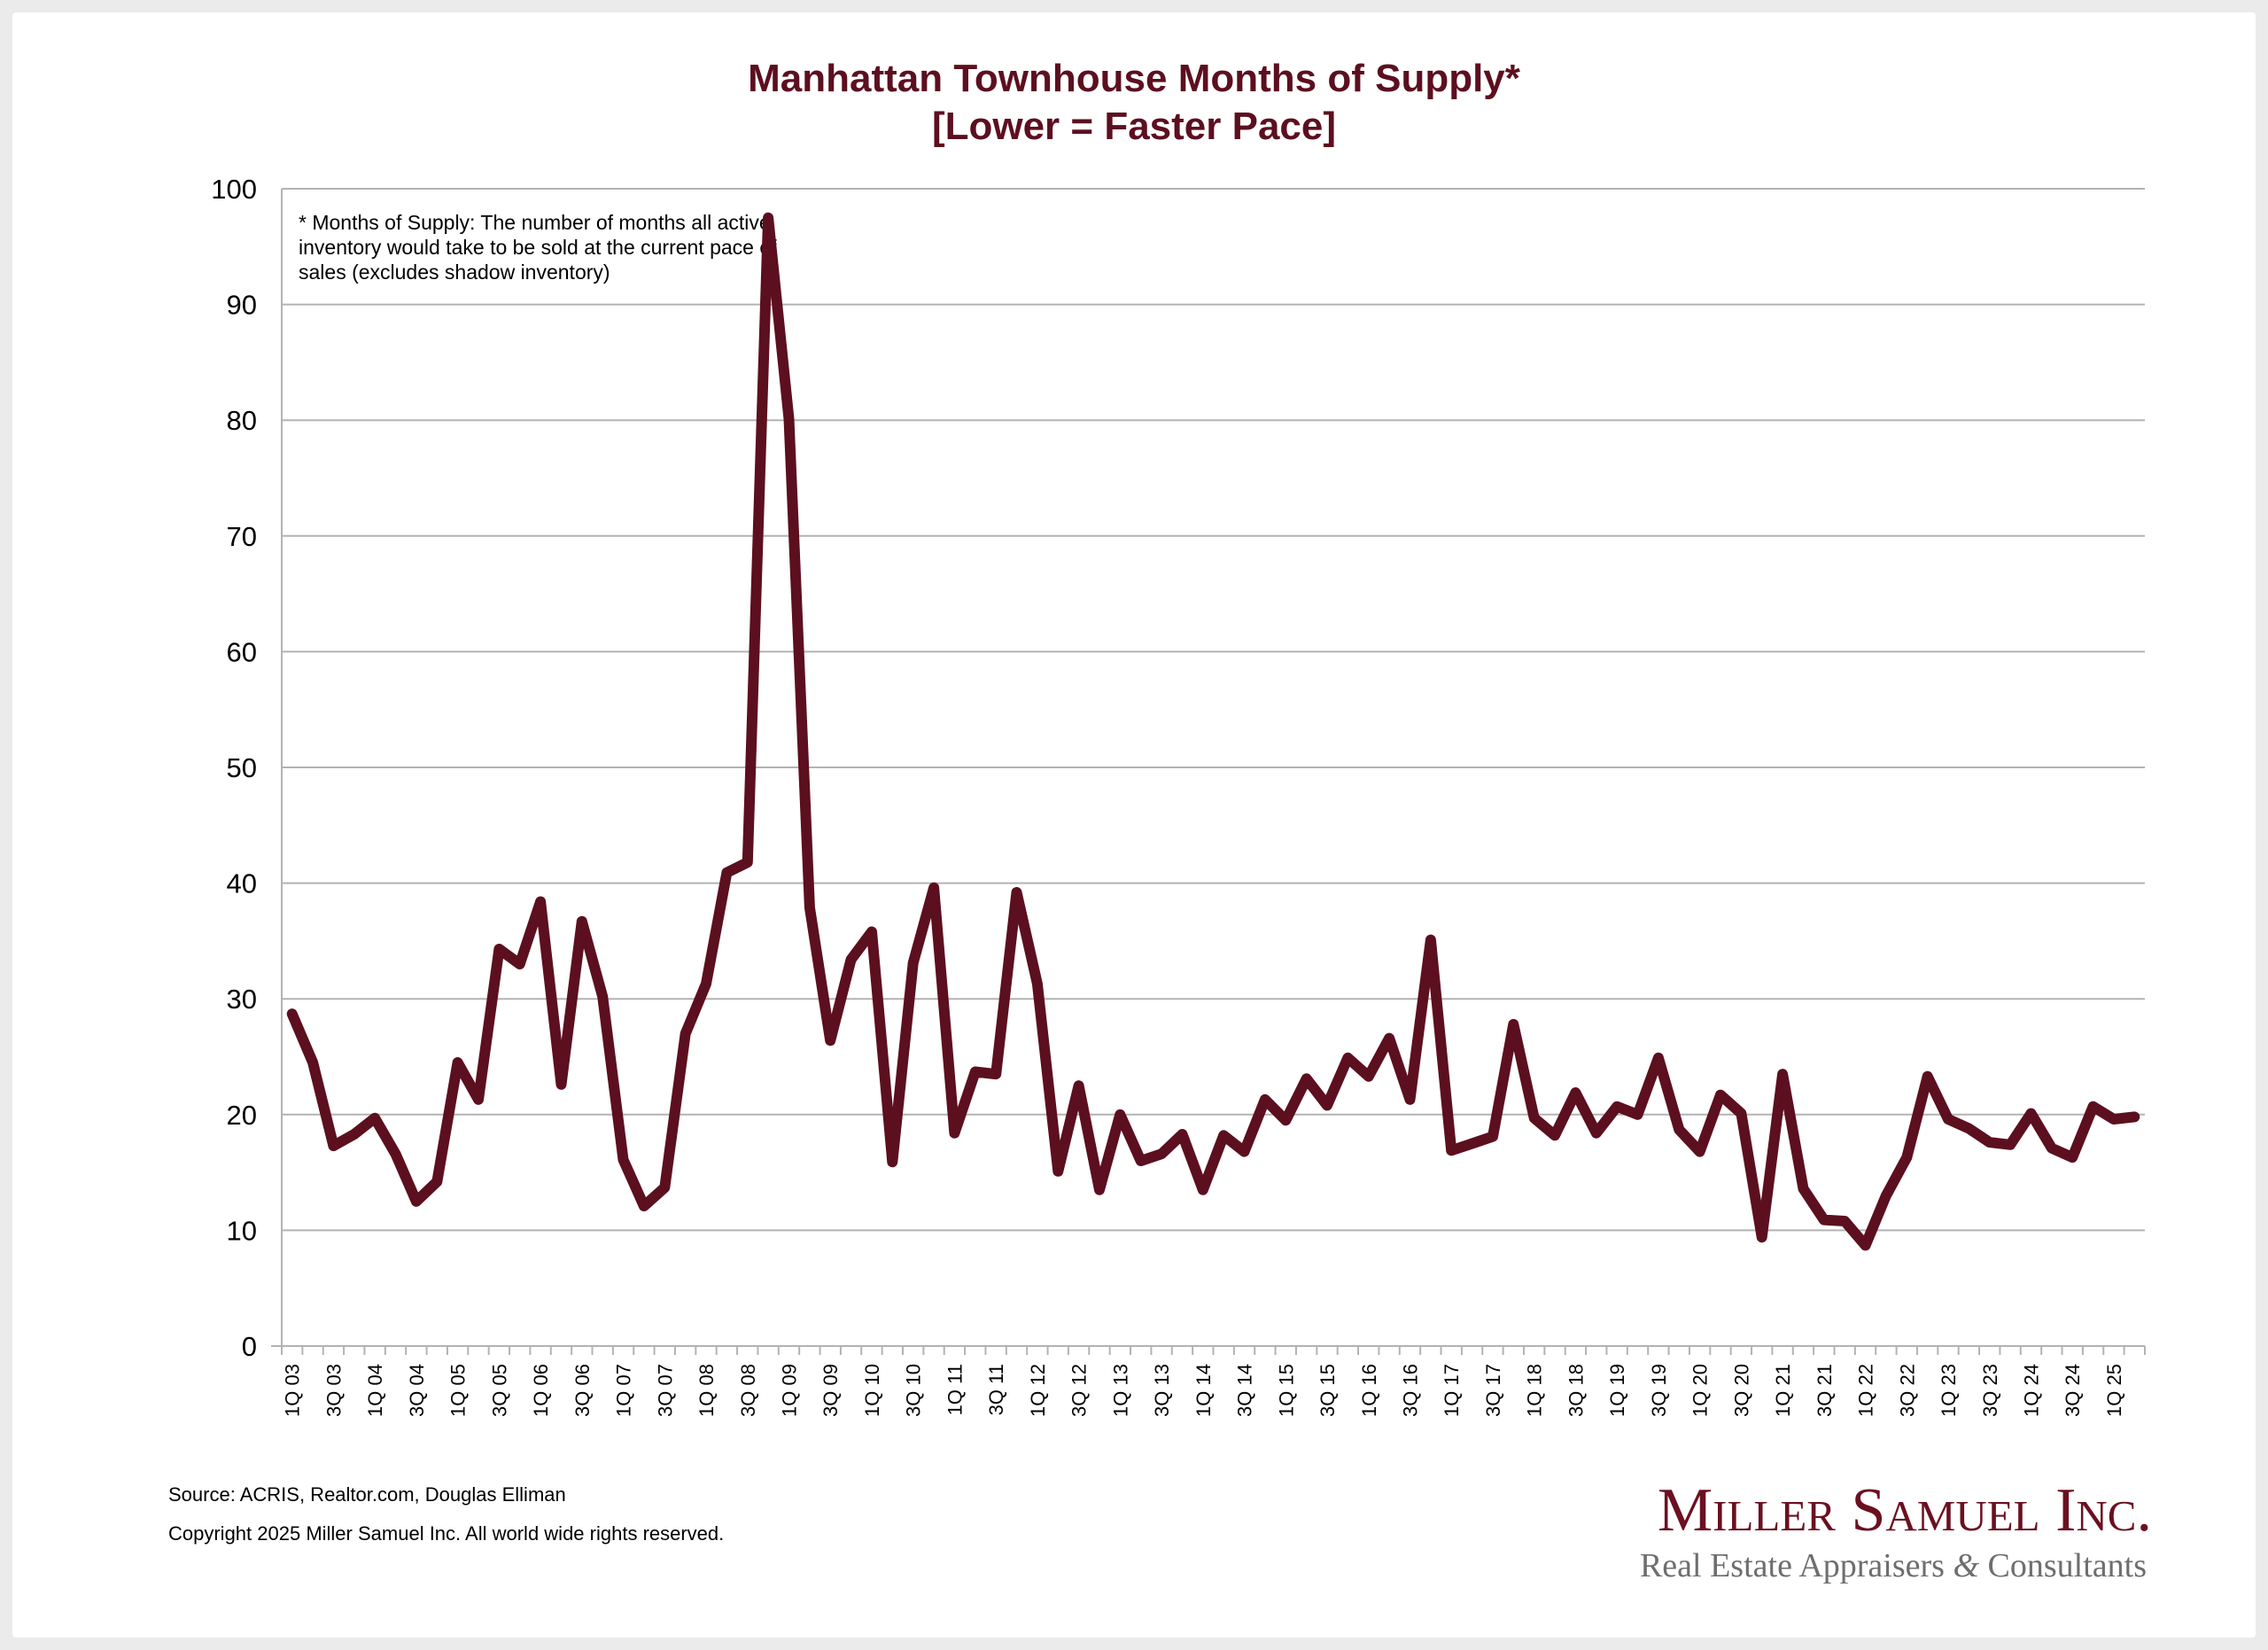 Image resolution: width=2268 pixels, height=1650 pixels. Describe the element at coordinates (458, 1390) in the screenshot. I see `x-tick-label: 1Q 05` at that location.